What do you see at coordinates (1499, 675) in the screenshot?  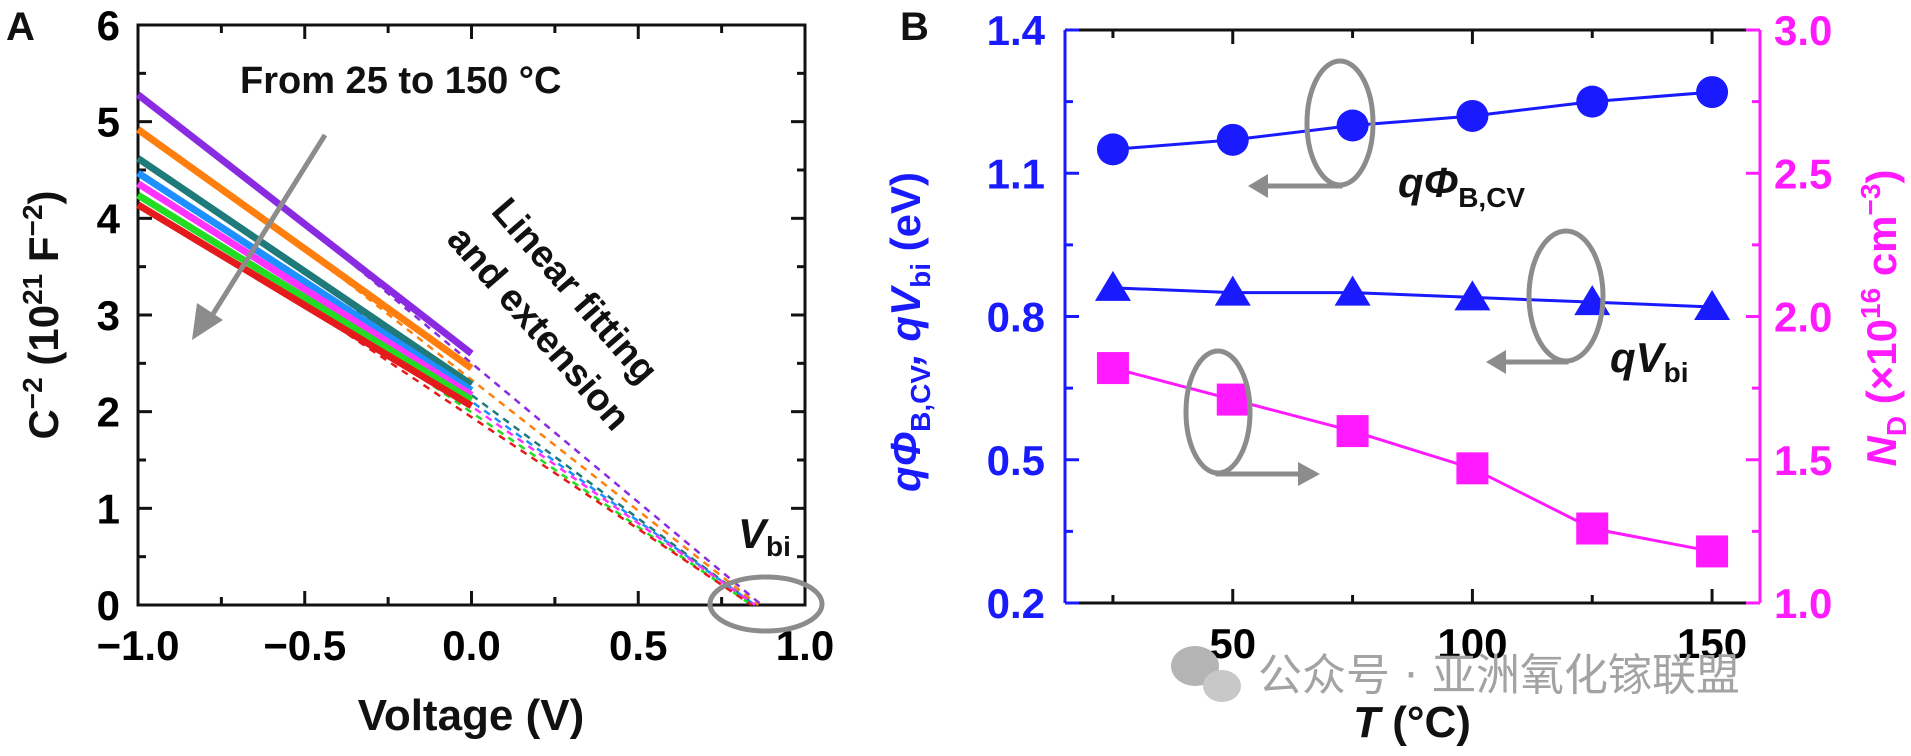 I see `watermark-text: 公众号 · 亚洲氧化镓联盟` at bounding box center [1499, 675].